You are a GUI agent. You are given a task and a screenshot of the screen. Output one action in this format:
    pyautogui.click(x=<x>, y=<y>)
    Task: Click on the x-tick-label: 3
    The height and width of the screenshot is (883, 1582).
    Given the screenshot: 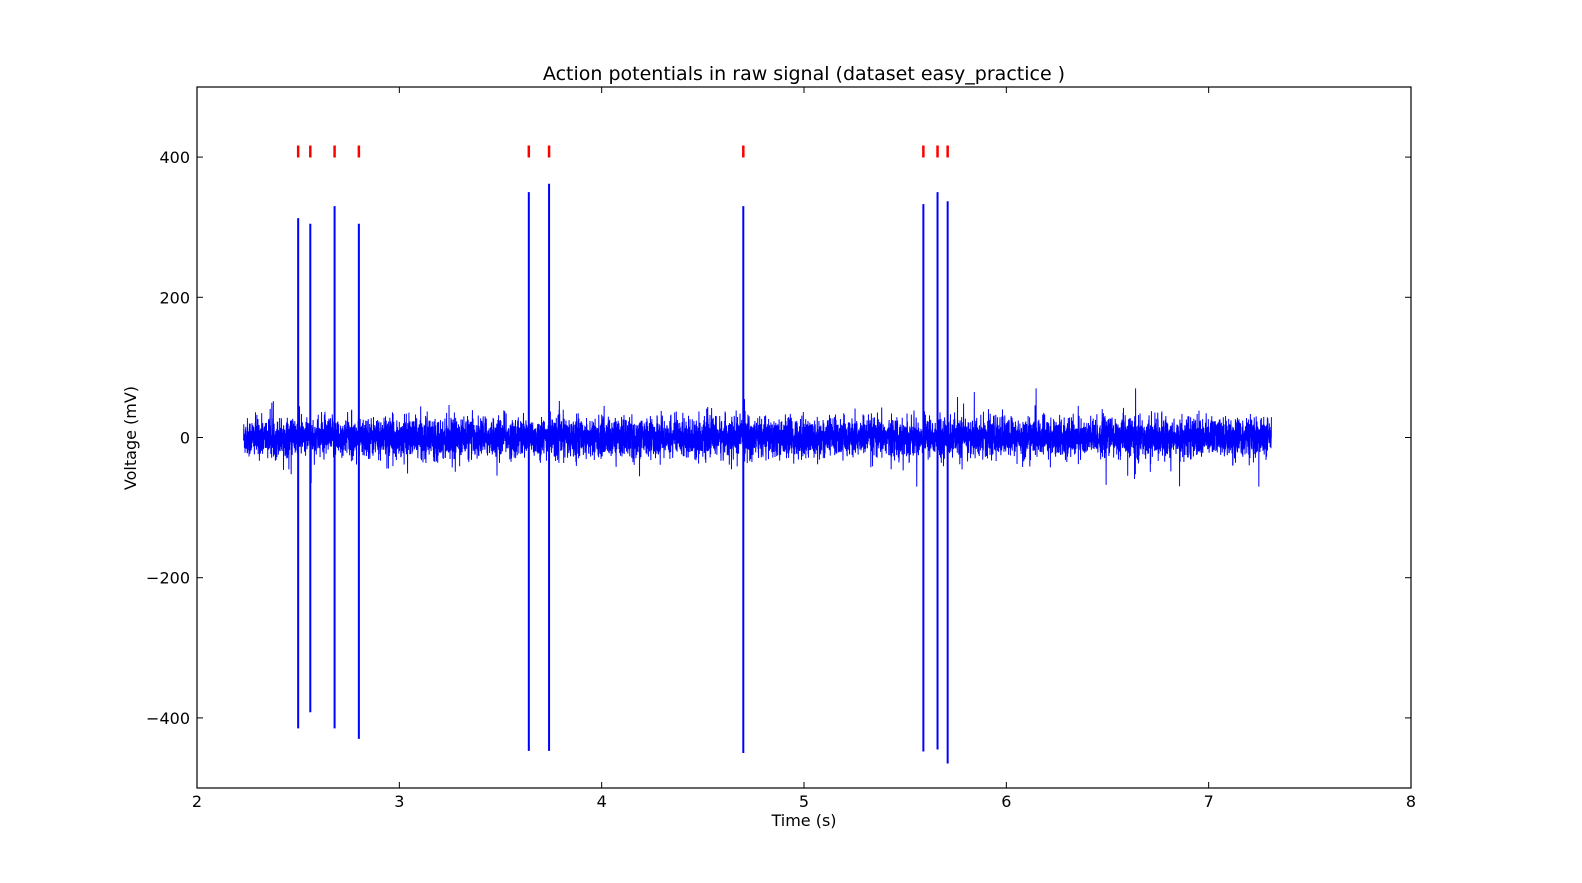 What is the action you would take?
    pyautogui.click(x=399, y=801)
    